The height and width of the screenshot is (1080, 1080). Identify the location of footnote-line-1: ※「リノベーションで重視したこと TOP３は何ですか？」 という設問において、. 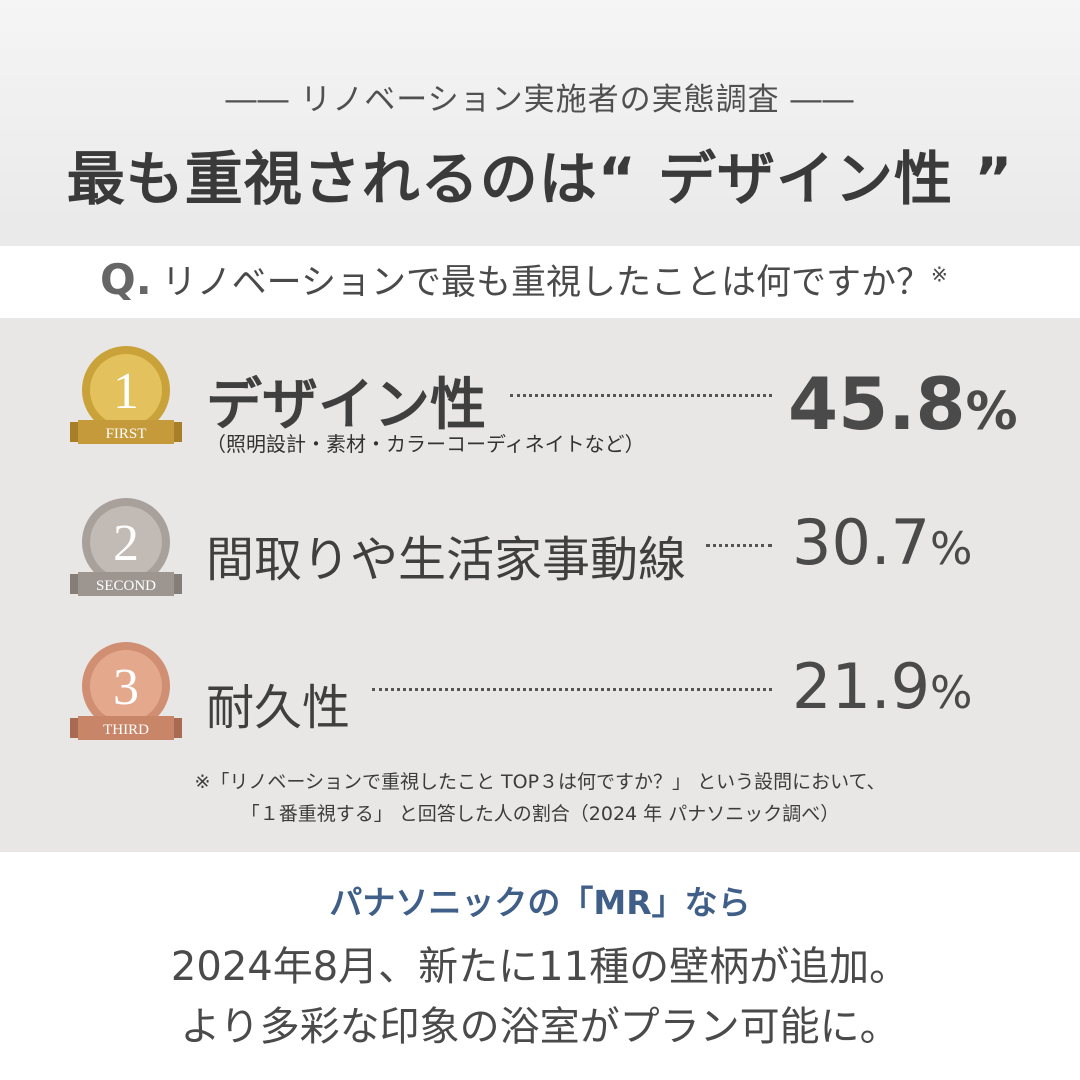
(540, 782).